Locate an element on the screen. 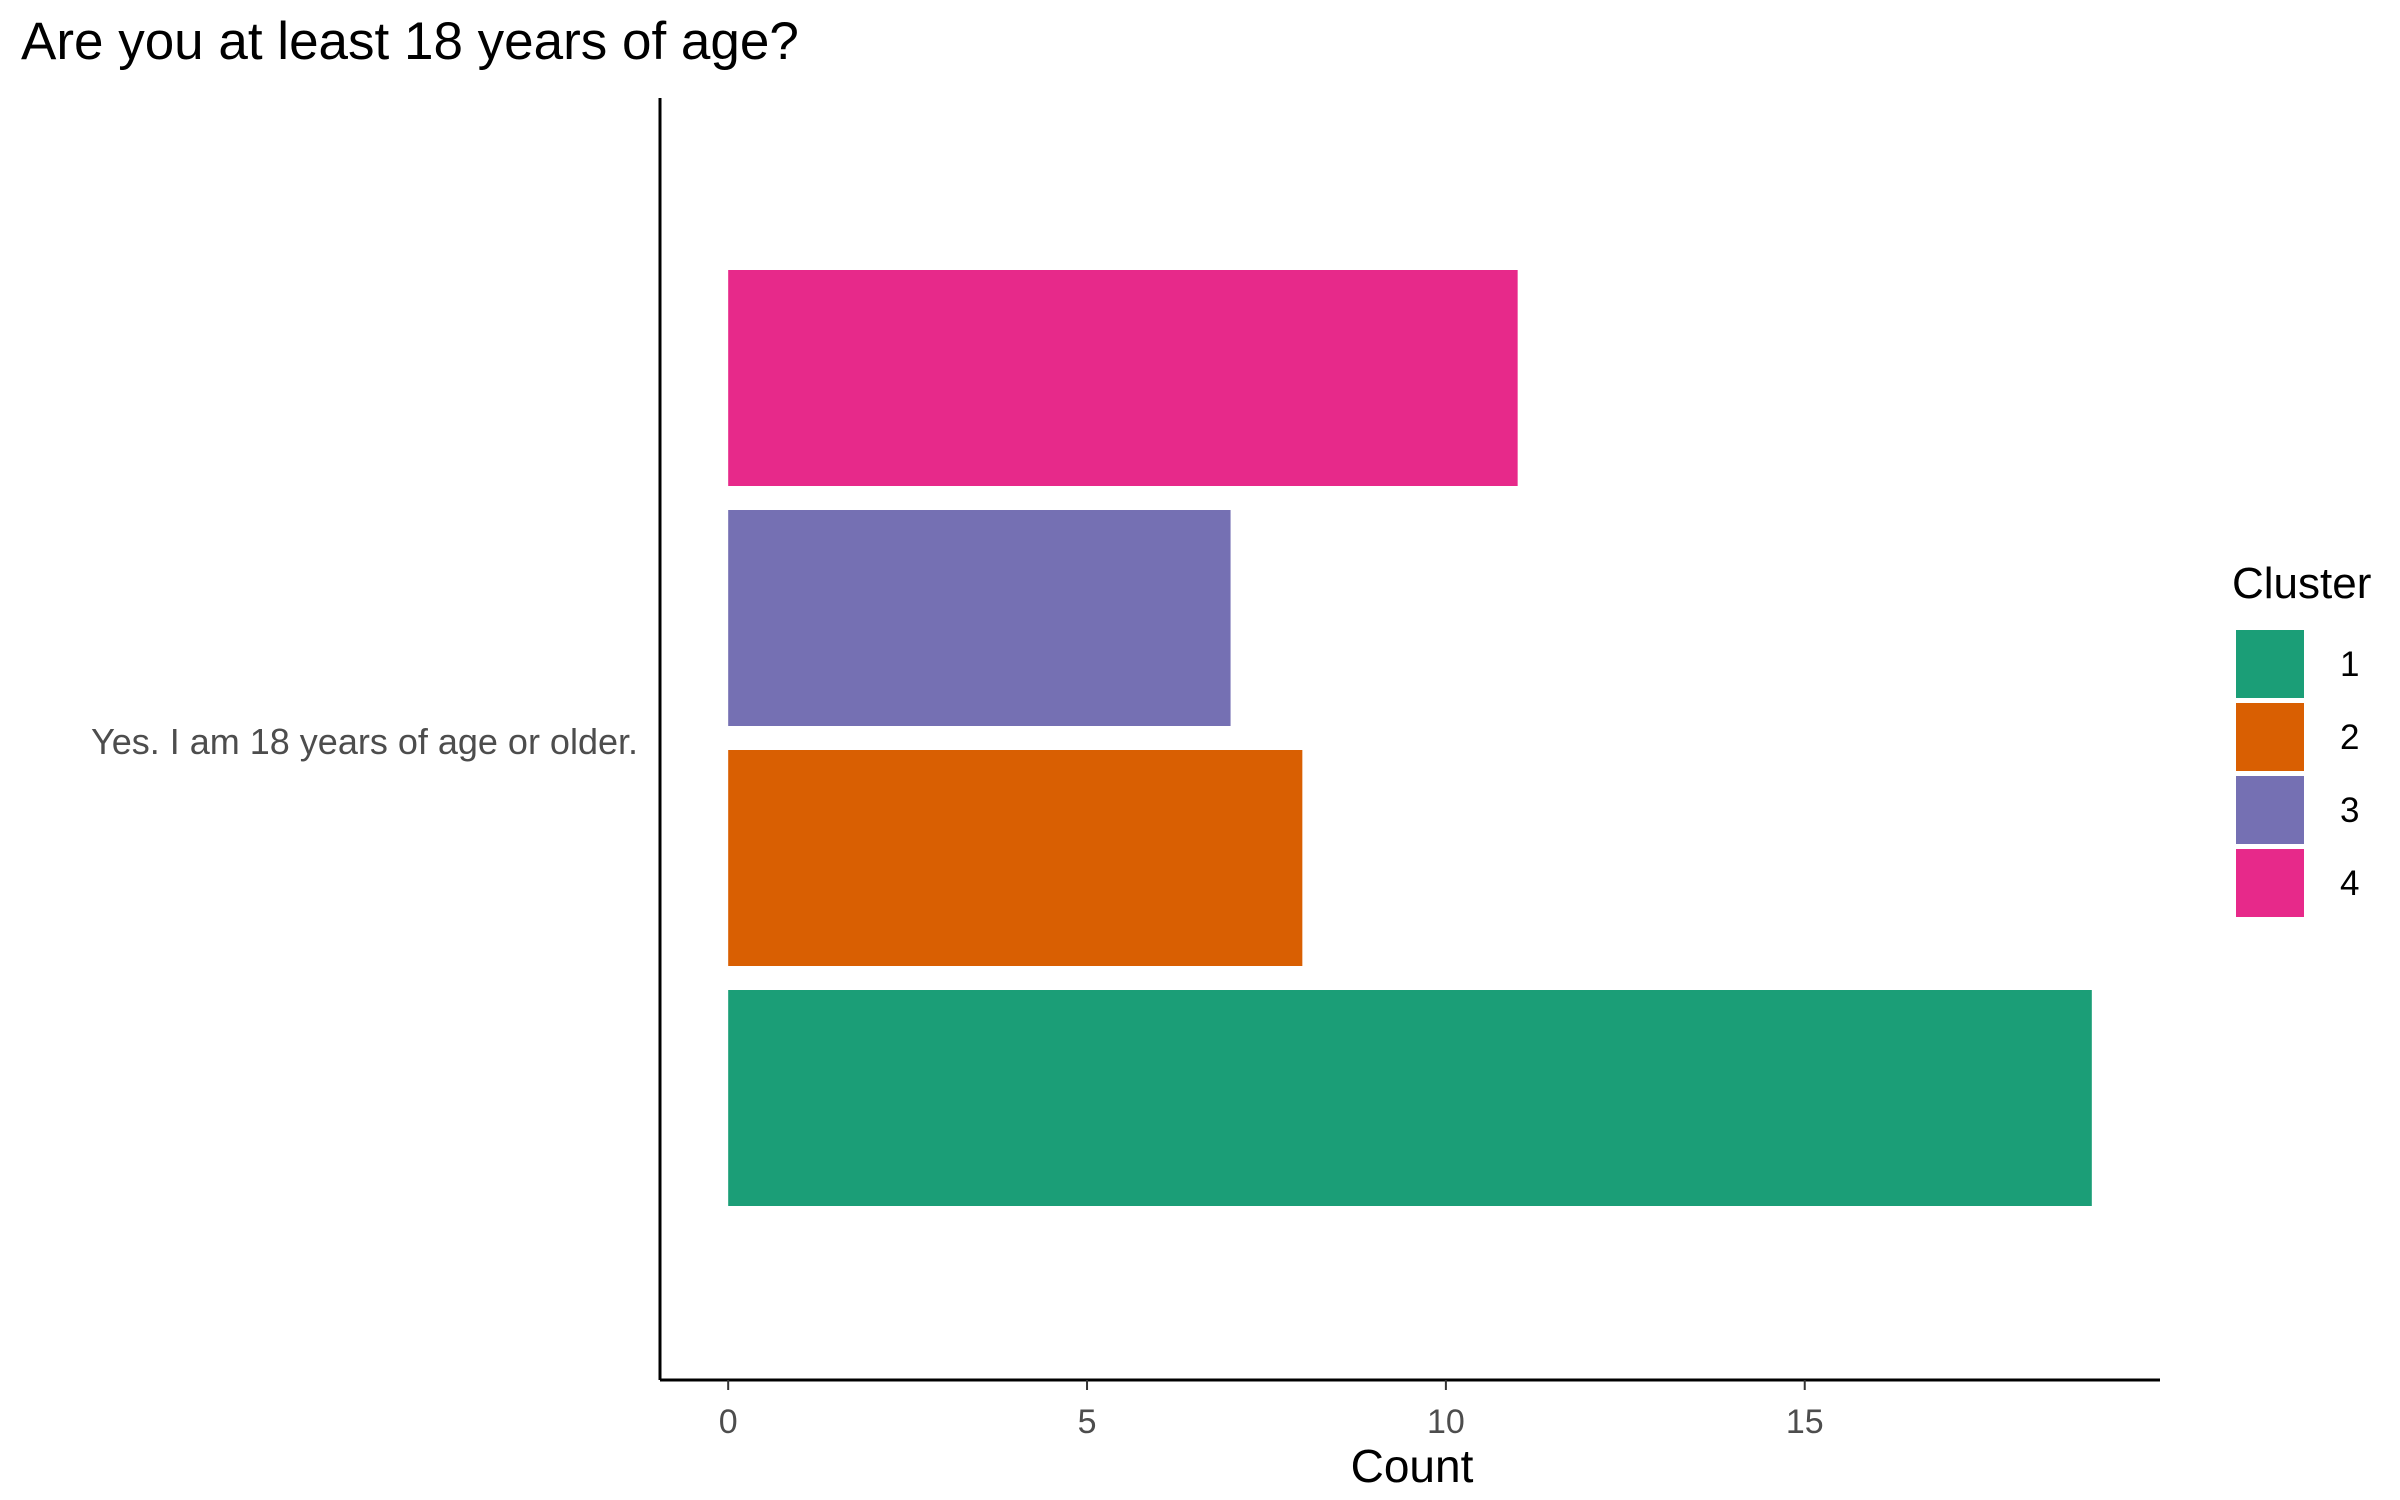  x-axis-title: Count is located at coordinates (1412, 1466).